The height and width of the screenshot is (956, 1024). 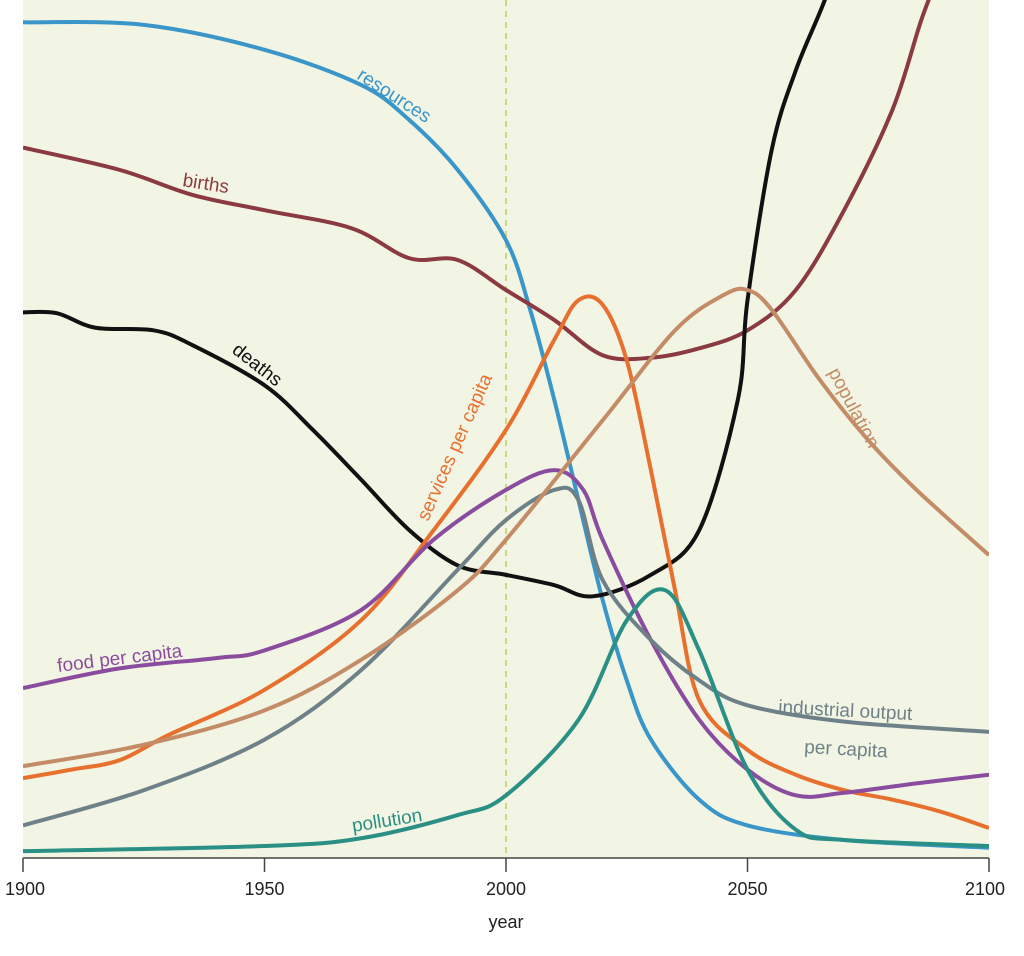 What do you see at coordinates (25, 889) in the screenshot?
I see `x-tick-label: 1900` at bounding box center [25, 889].